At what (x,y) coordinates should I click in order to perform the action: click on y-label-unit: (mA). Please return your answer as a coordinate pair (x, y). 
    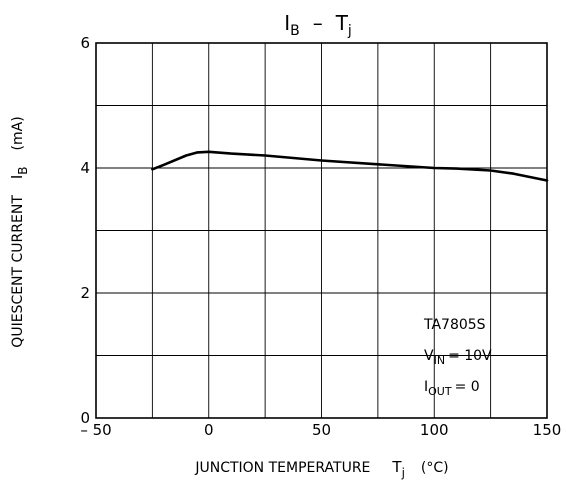
    Looking at the image, I should click on (18, 133).